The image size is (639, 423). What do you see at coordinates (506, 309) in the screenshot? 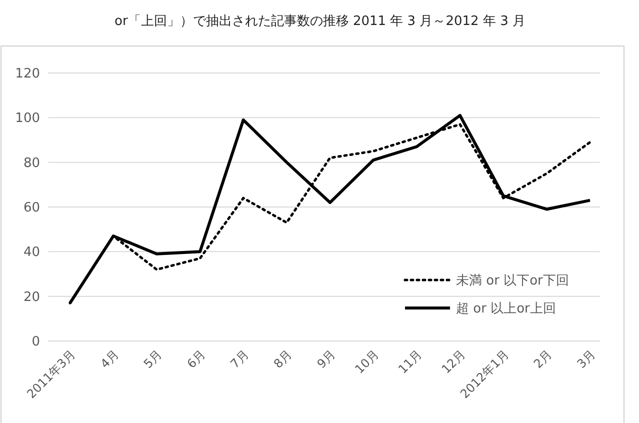
I see `legend-label: 超 or 以上or上回` at bounding box center [506, 309].